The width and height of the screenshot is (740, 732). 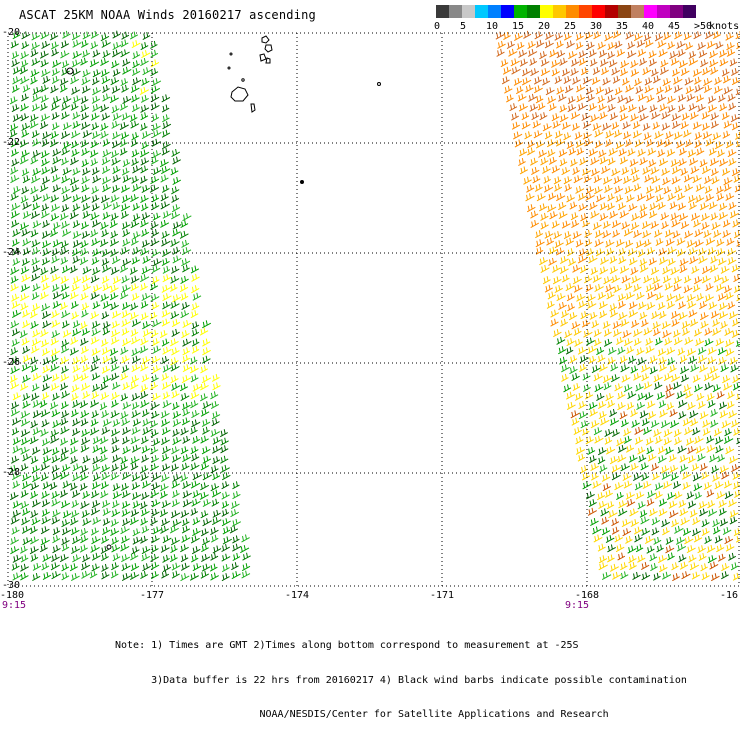 What do you see at coordinates (437, 26) in the screenshot?
I see `colorbar-label: 0` at bounding box center [437, 26].